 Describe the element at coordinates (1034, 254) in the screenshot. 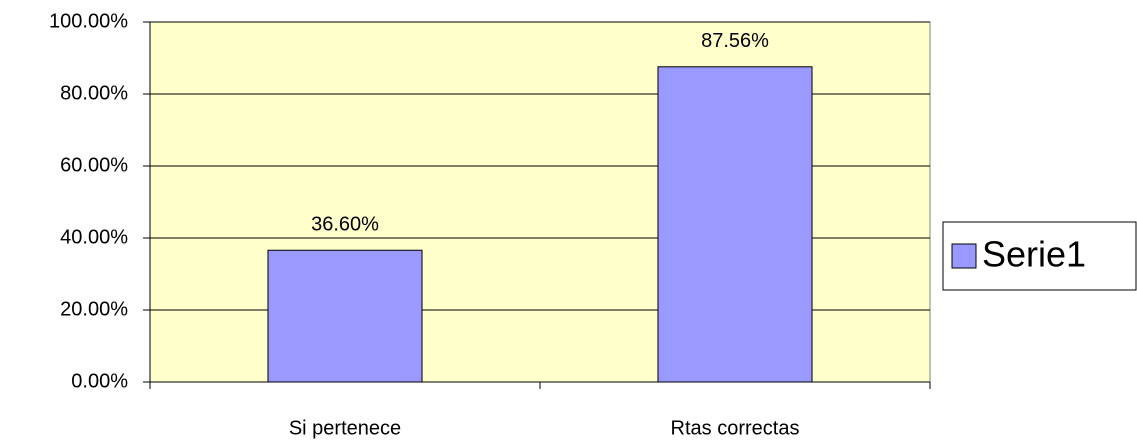

I see `legend-label: Serie1` at that location.